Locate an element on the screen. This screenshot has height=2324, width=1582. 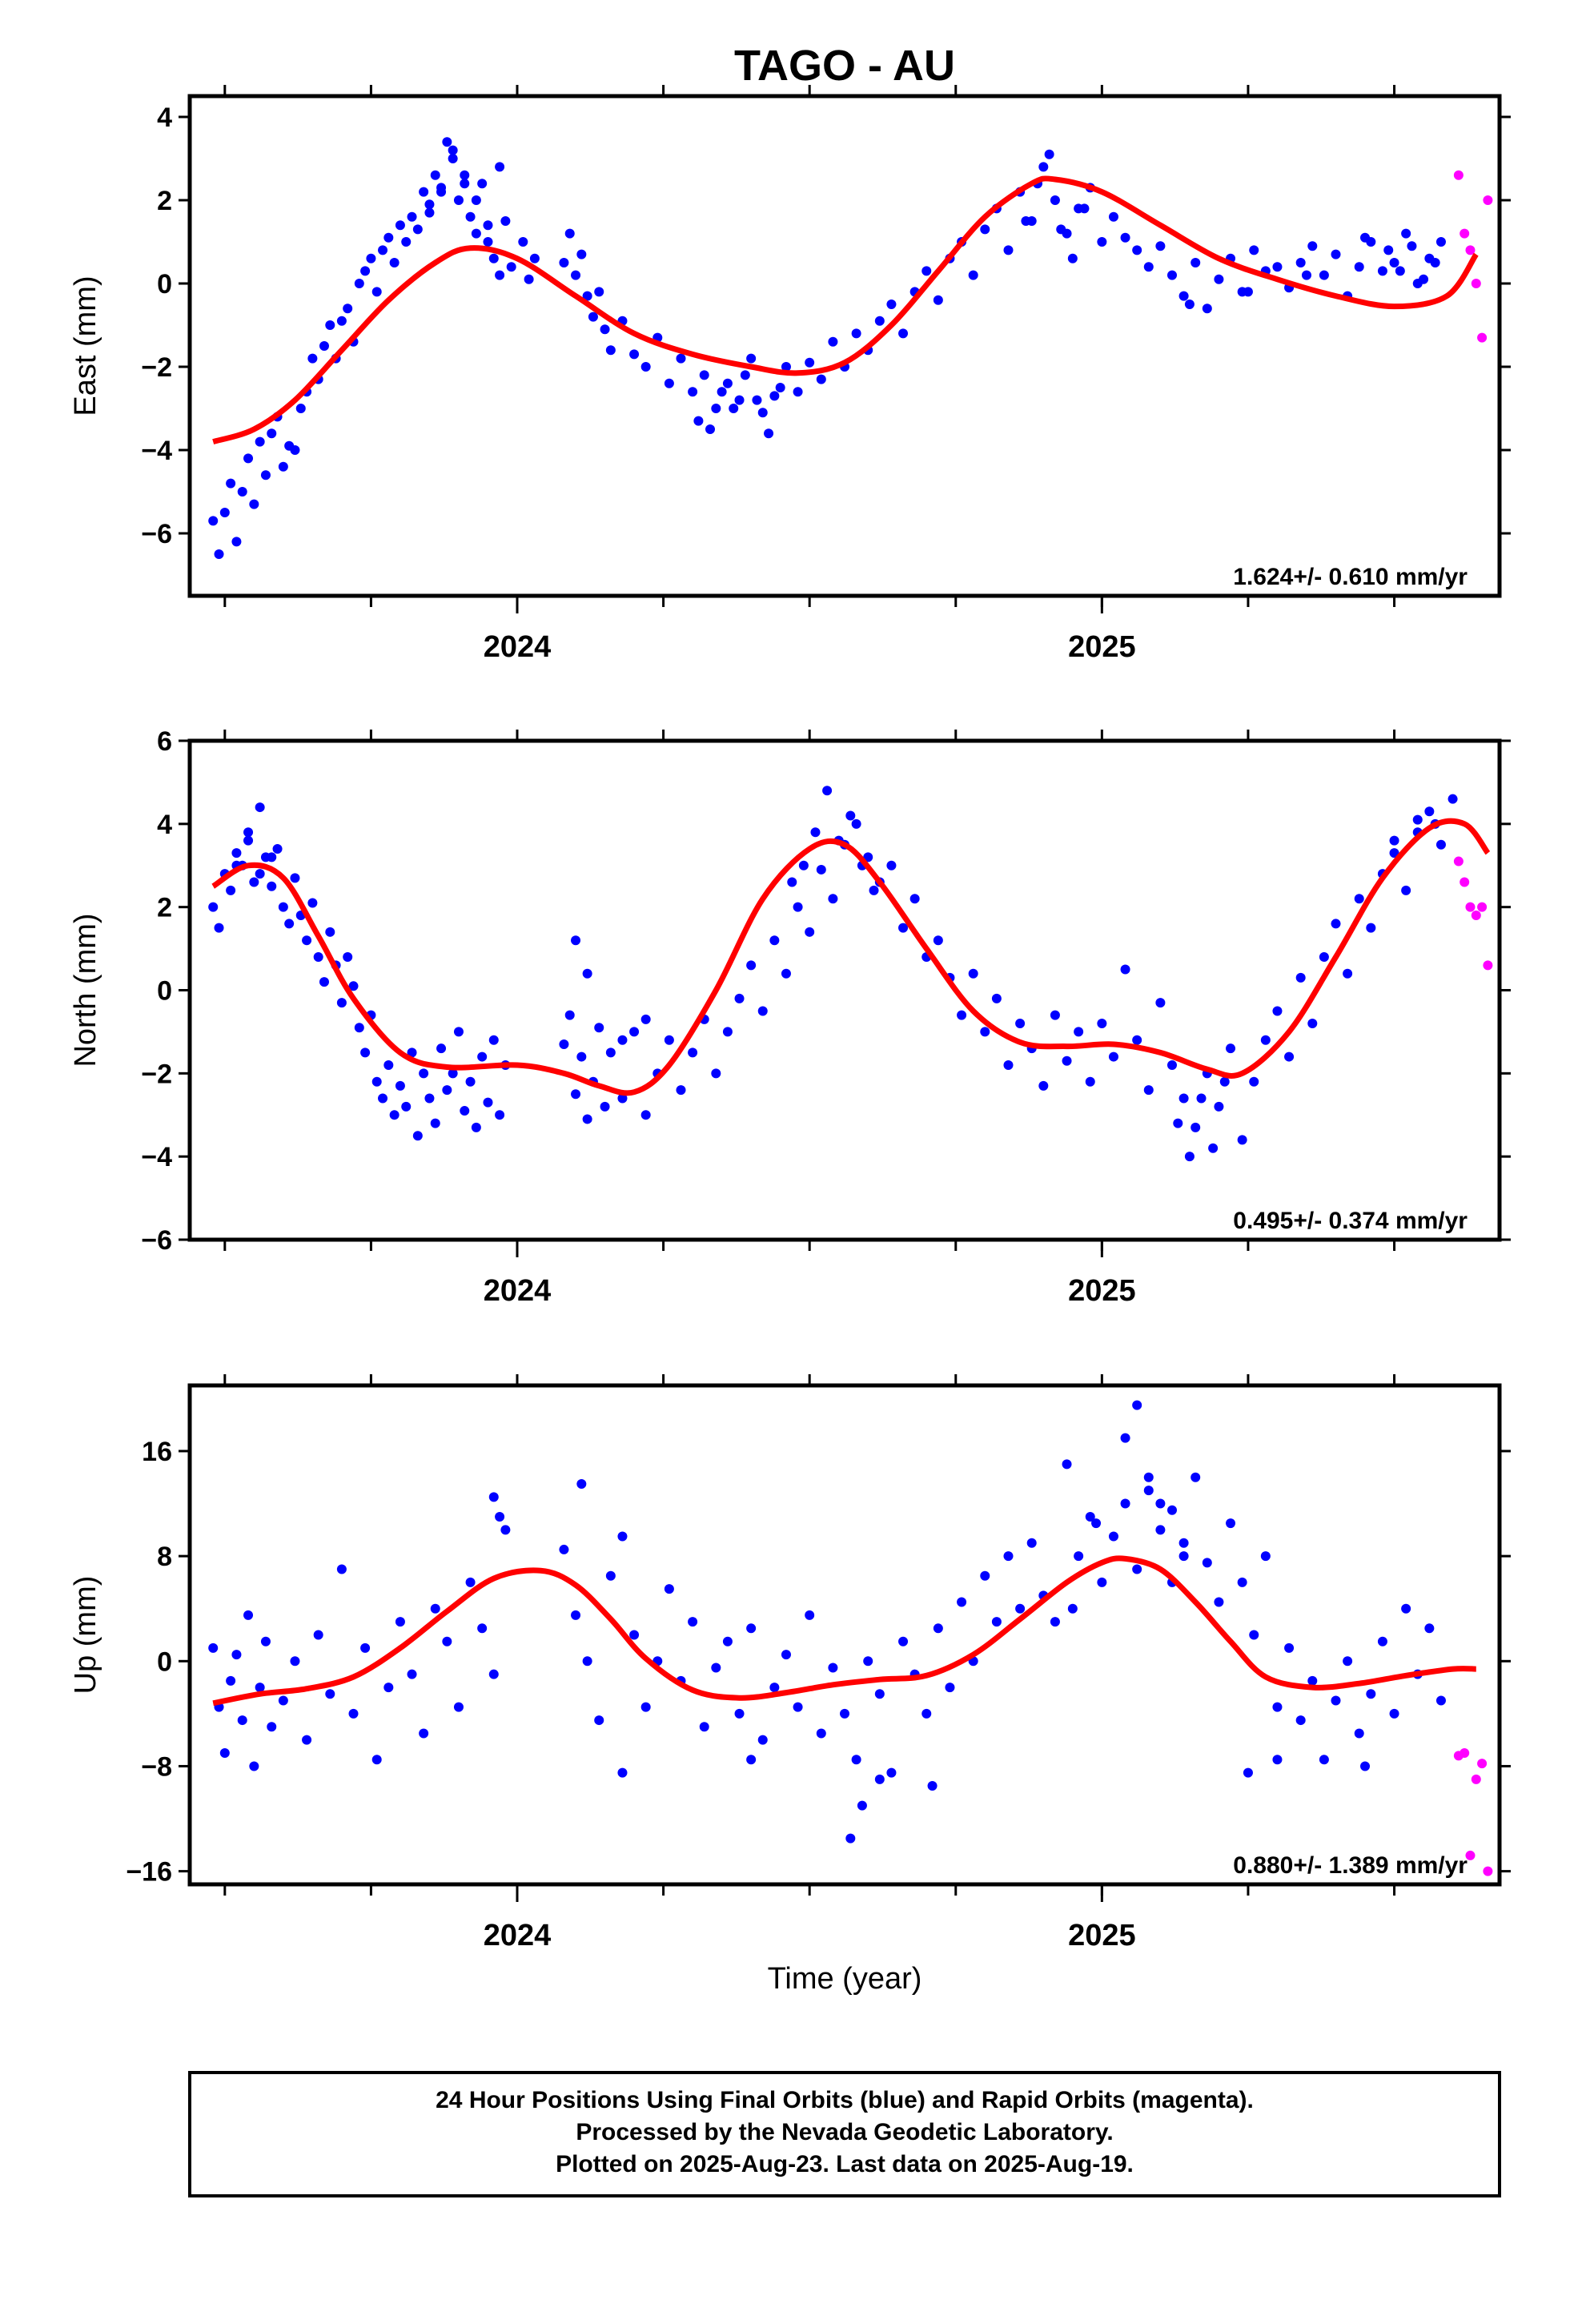
east-rapid-point is located at coordinates (1465, 233).